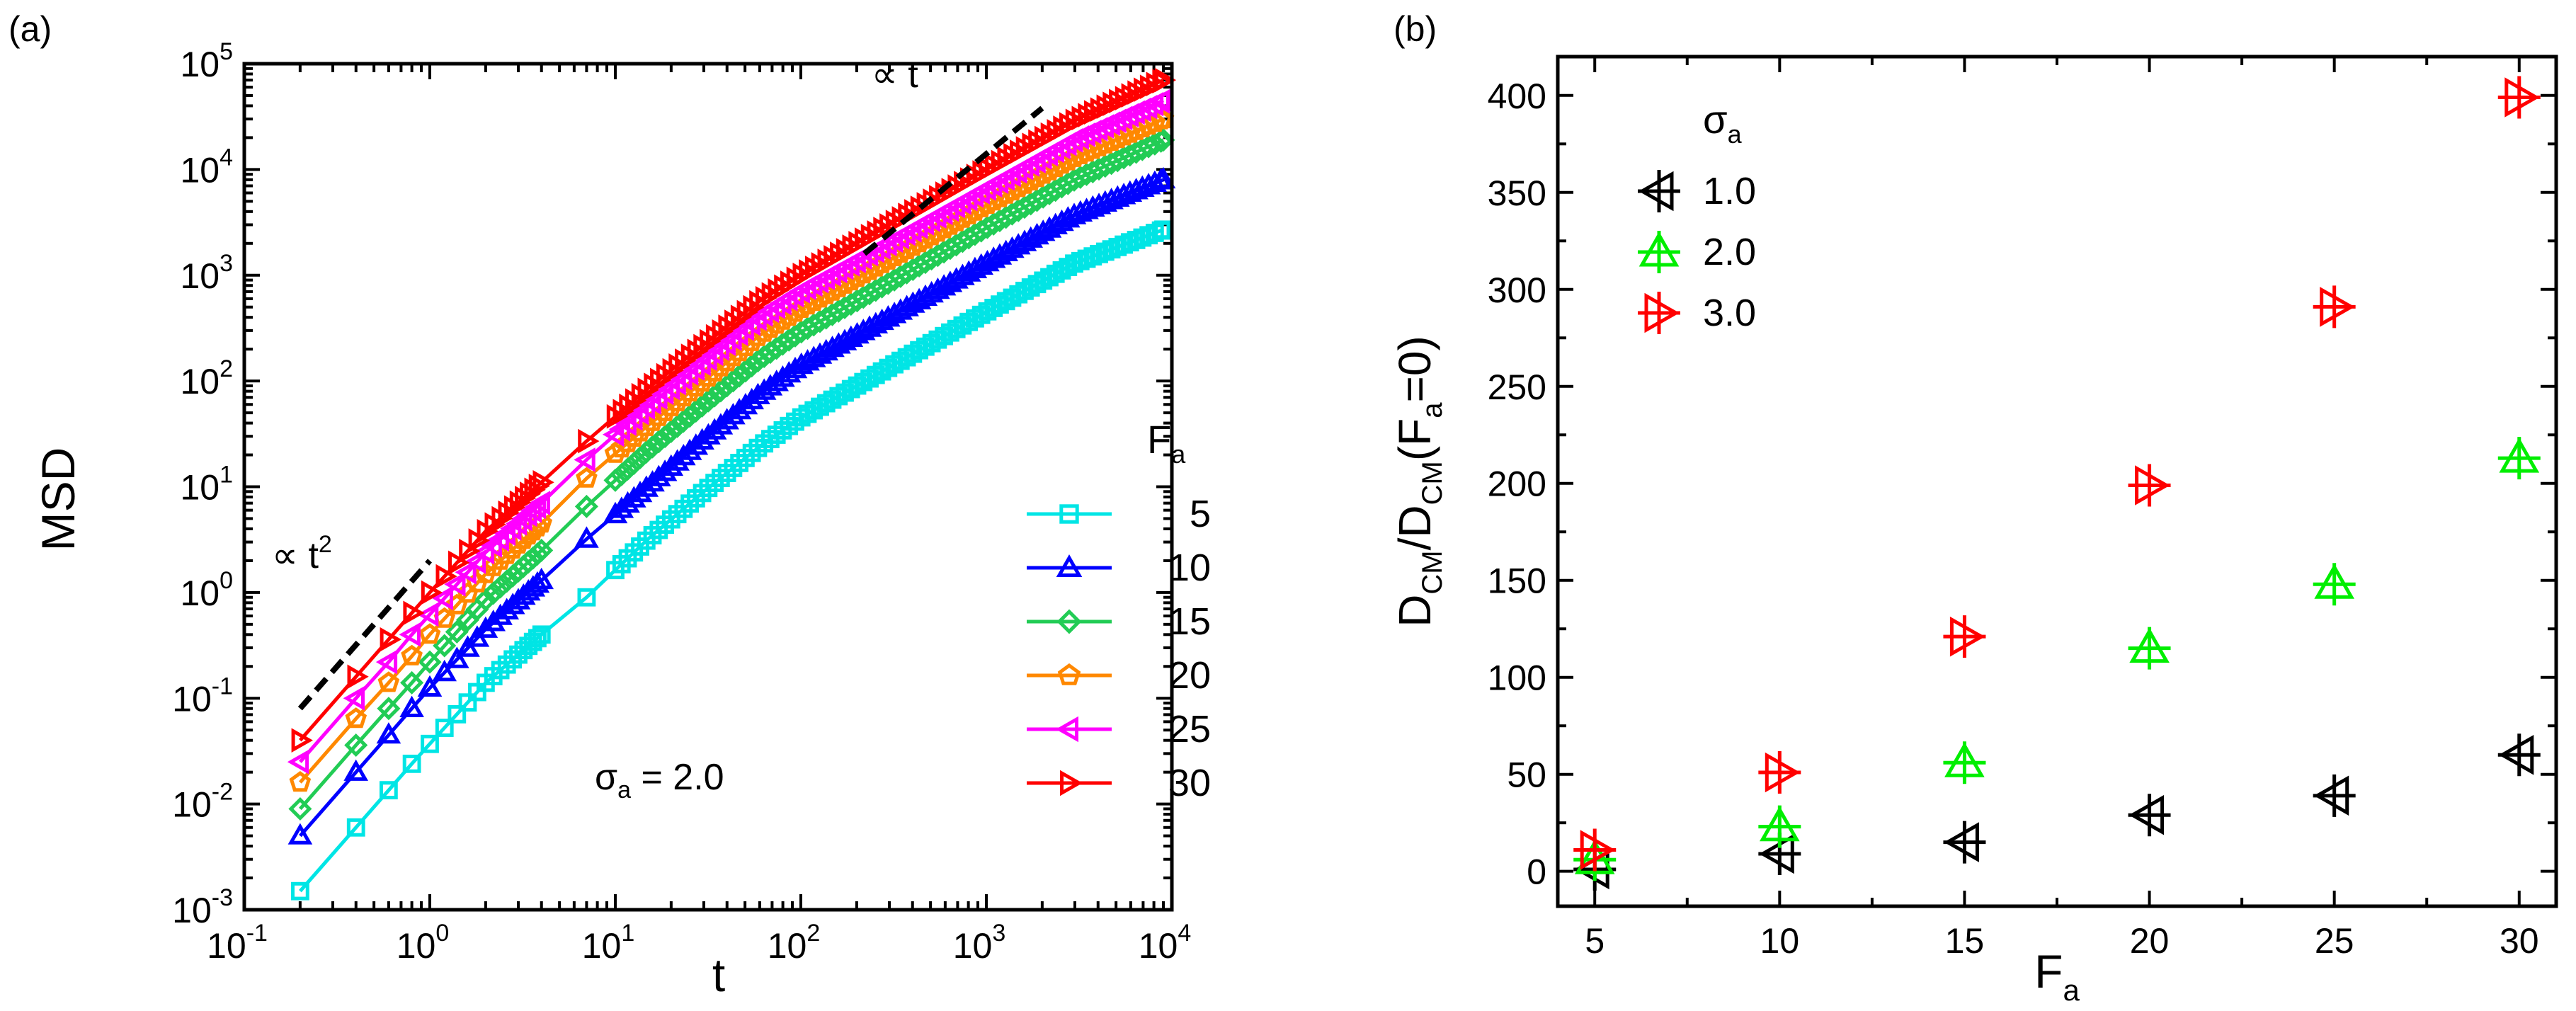 The height and width of the screenshot is (1011, 2576). What do you see at coordinates (1517, 484) in the screenshot?
I see `y-tick-label: 200` at bounding box center [1517, 484].